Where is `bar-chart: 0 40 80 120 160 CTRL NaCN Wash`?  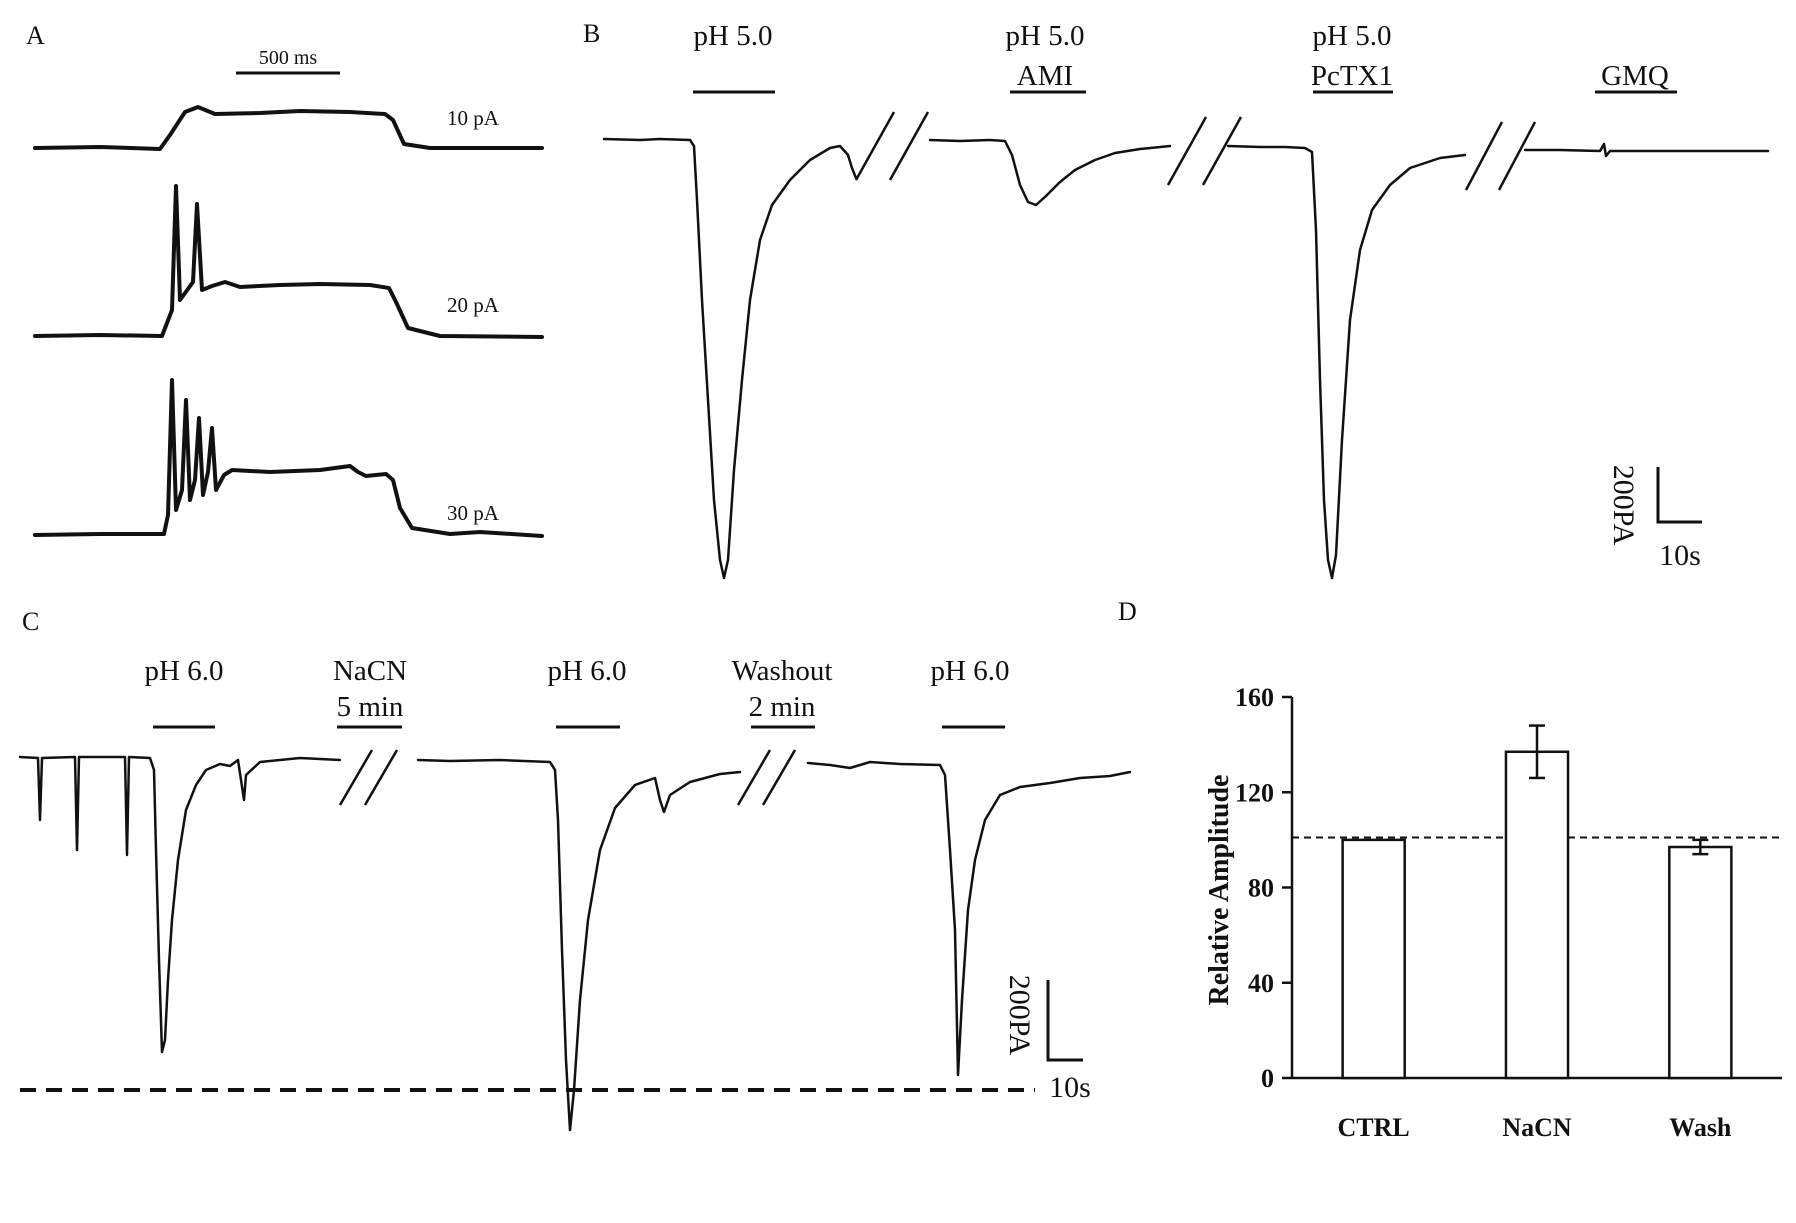
bar-chart: 0 40 80 120 160 CTRL NaCN Wash is located at coordinates (1508, 912).